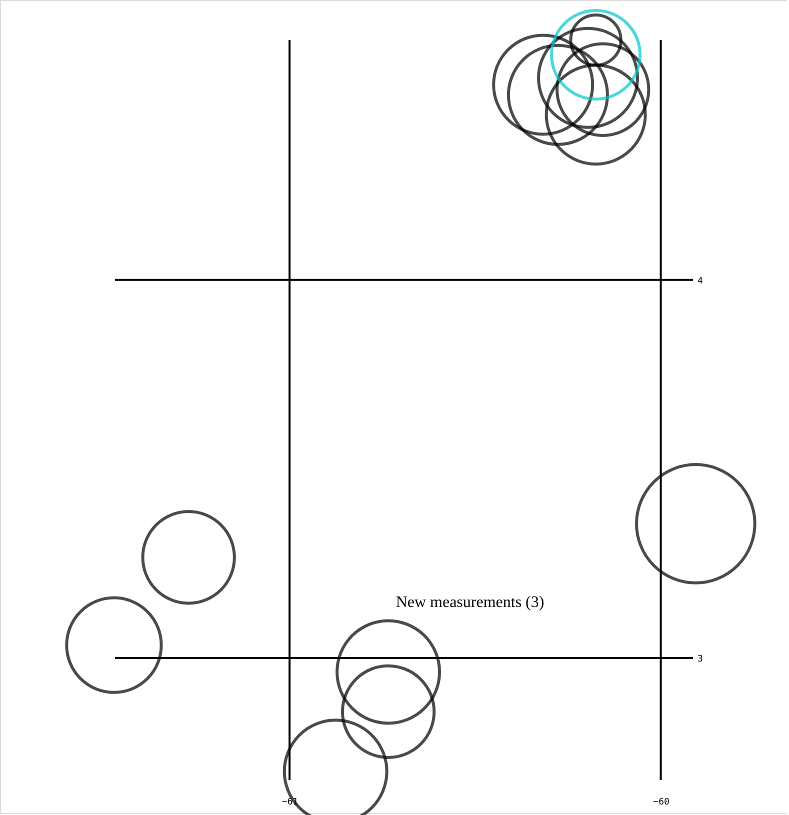  What do you see at coordinates (470, 602) in the screenshot?
I see `annotation: New measurements (3)` at bounding box center [470, 602].